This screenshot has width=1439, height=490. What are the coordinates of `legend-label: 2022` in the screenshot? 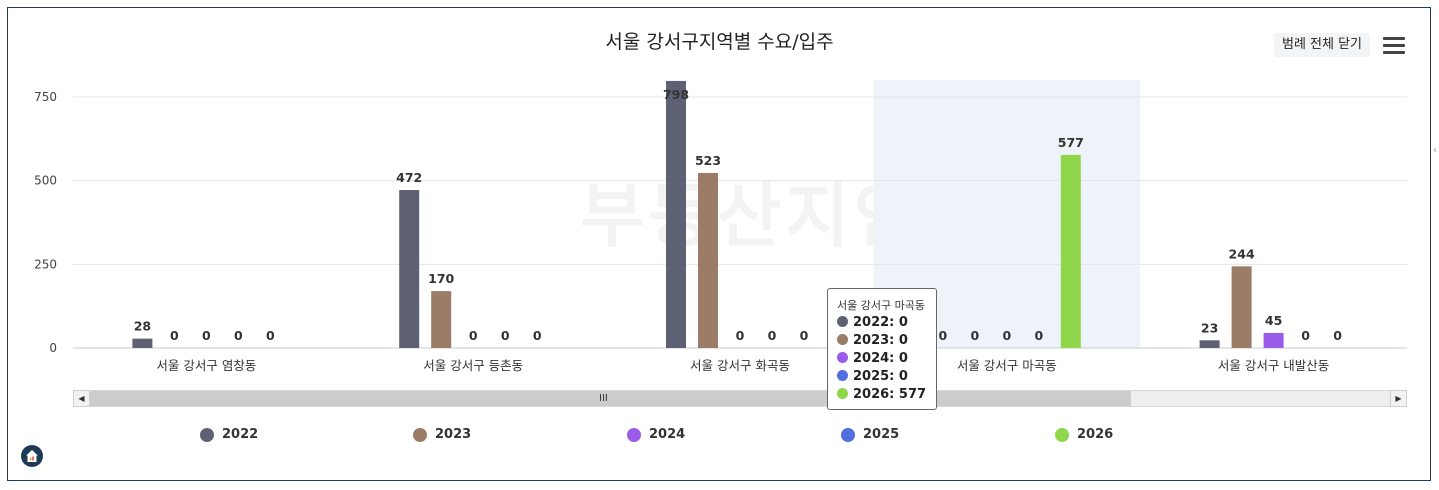 It's located at (240, 434).